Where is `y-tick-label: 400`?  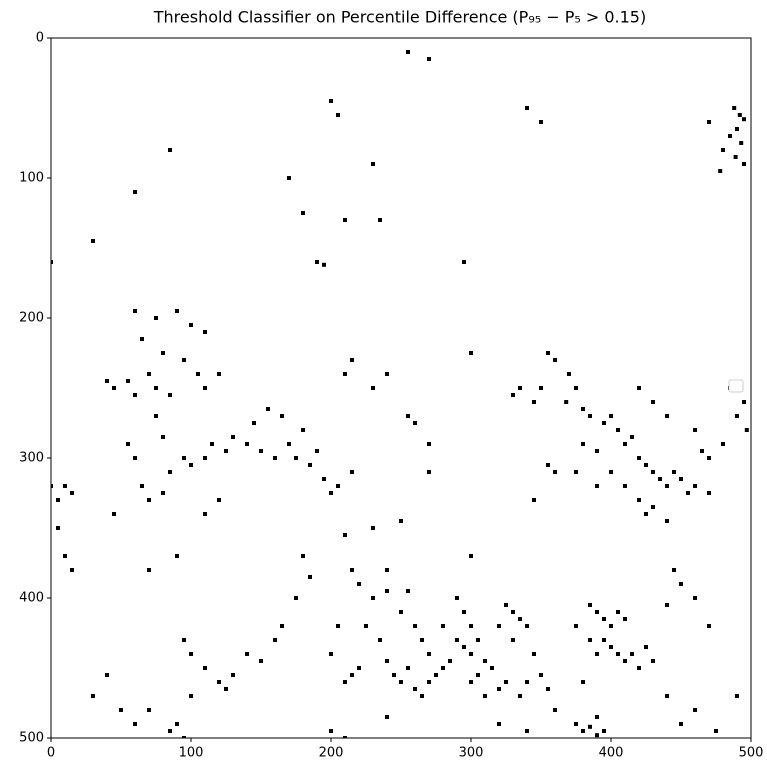 y-tick-label: 400 is located at coordinates (31, 598).